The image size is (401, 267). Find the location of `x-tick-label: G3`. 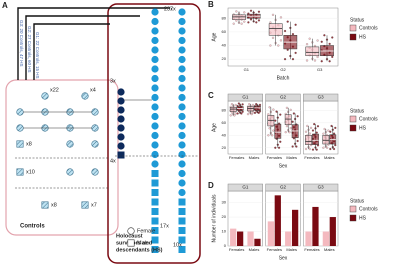

x-tick-label: G3 is located at coordinates (320, 69).